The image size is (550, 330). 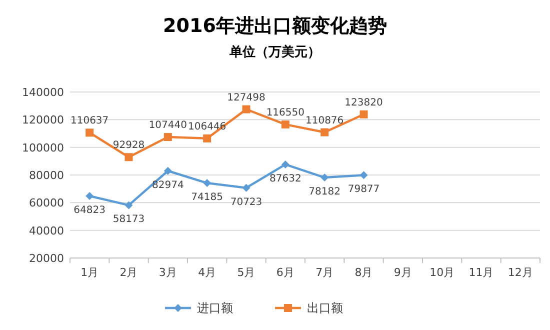 What do you see at coordinates (442, 272) in the screenshot?
I see `x-tick-label: 10月` at bounding box center [442, 272].